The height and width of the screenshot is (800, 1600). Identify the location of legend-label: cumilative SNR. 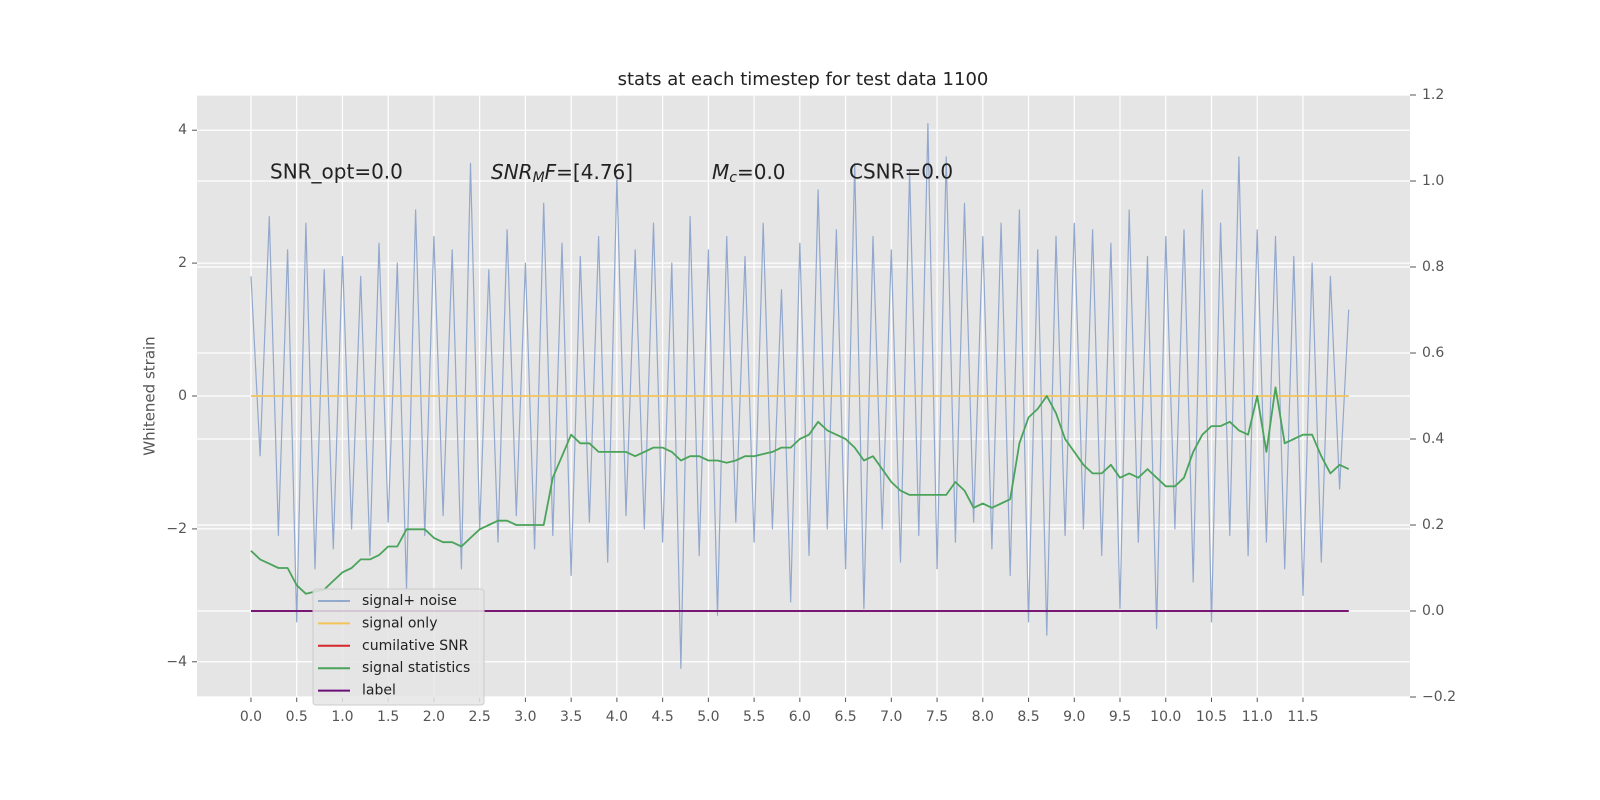
(415, 646).